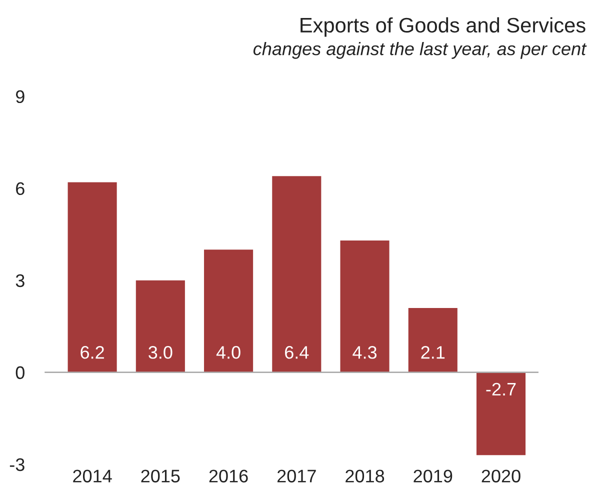 The height and width of the screenshot is (494, 595). I want to click on x-tick-label: 2020, so click(501, 476).